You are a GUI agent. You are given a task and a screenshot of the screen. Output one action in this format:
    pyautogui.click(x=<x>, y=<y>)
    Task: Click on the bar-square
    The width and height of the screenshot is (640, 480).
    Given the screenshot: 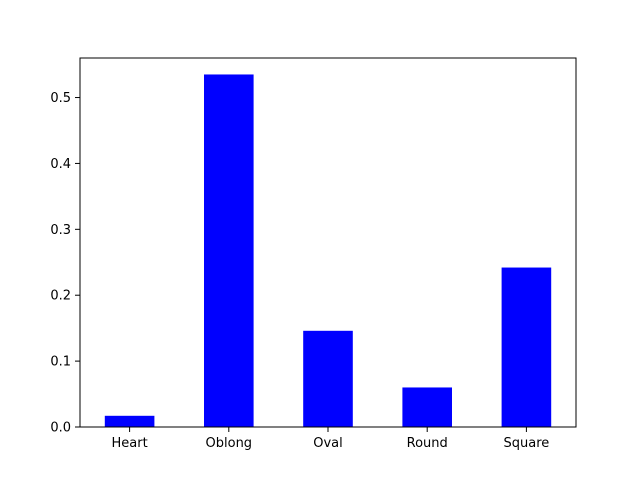 What is the action you would take?
    pyautogui.click(x=526, y=347)
    